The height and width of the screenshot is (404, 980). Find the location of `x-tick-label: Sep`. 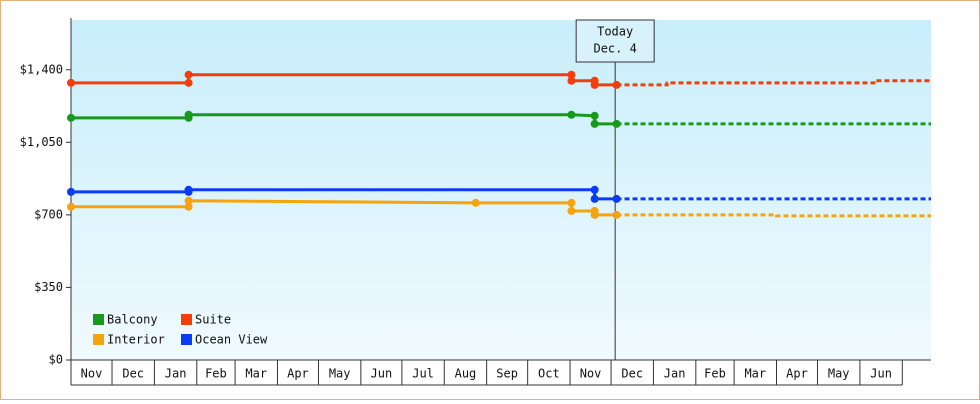

x-tick-label: Sep is located at coordinates (507, 374).